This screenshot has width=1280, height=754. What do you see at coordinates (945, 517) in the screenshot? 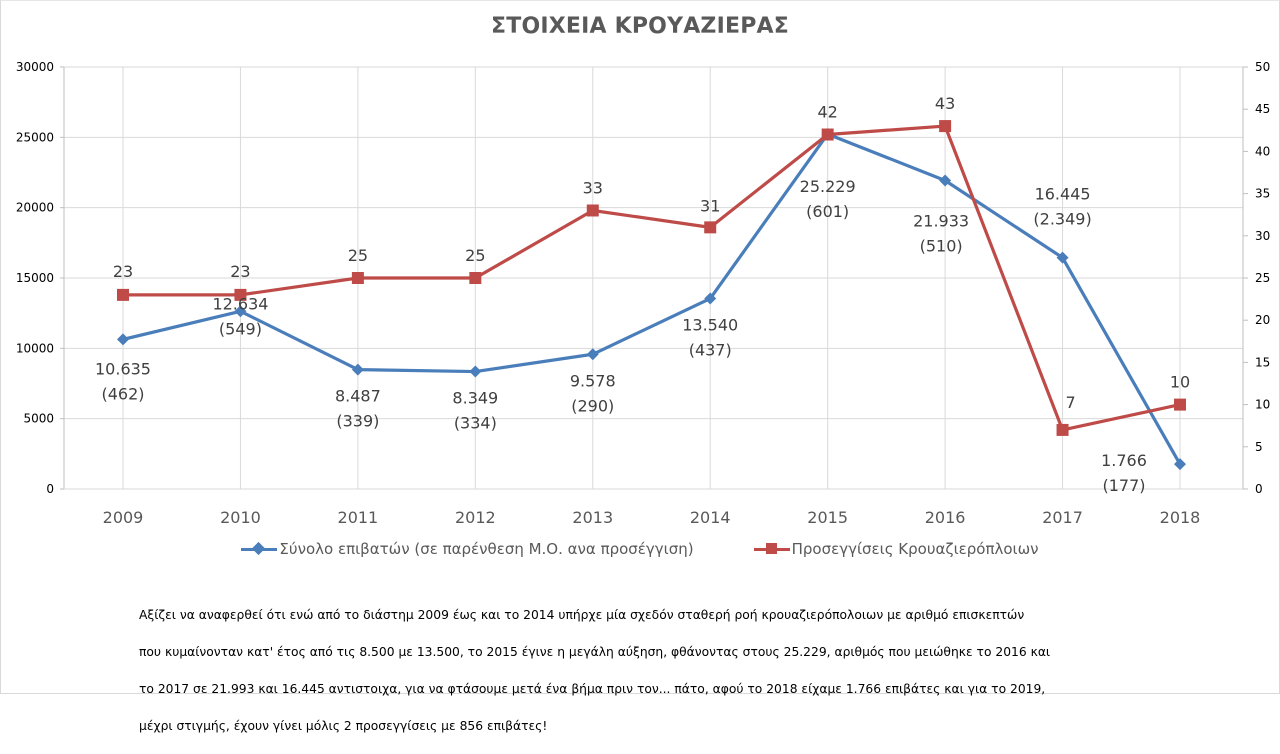
I see `x-tick-label: 2016` at bounding box center [945, 517].